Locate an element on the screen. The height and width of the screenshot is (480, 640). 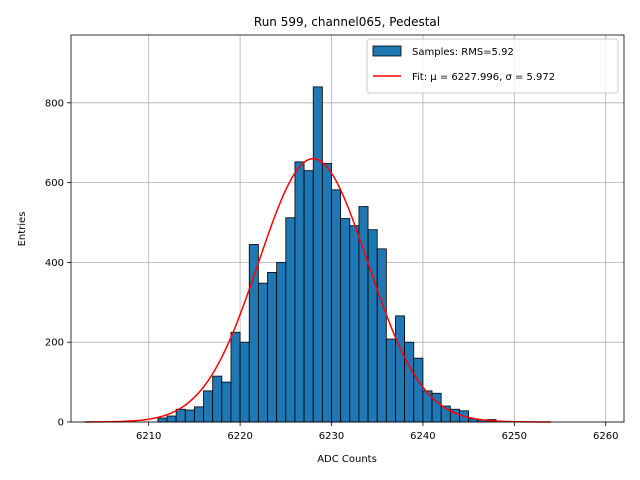
x-axis-title: ADC Counts is located at coordinates (347, 459).